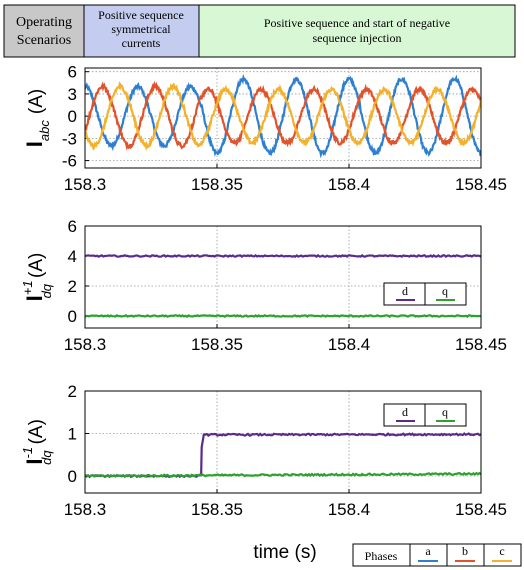  I want to click on y-tick-label: -6, so click(69, 161).